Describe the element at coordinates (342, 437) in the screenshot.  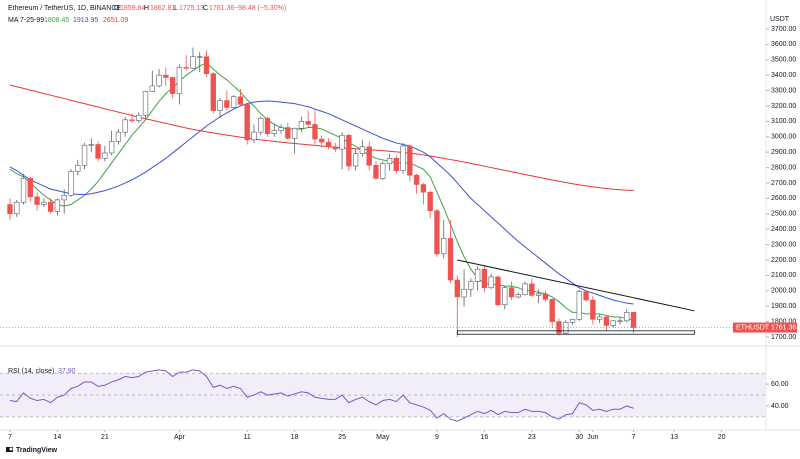
I see `x-tick-label: 25` at that location.